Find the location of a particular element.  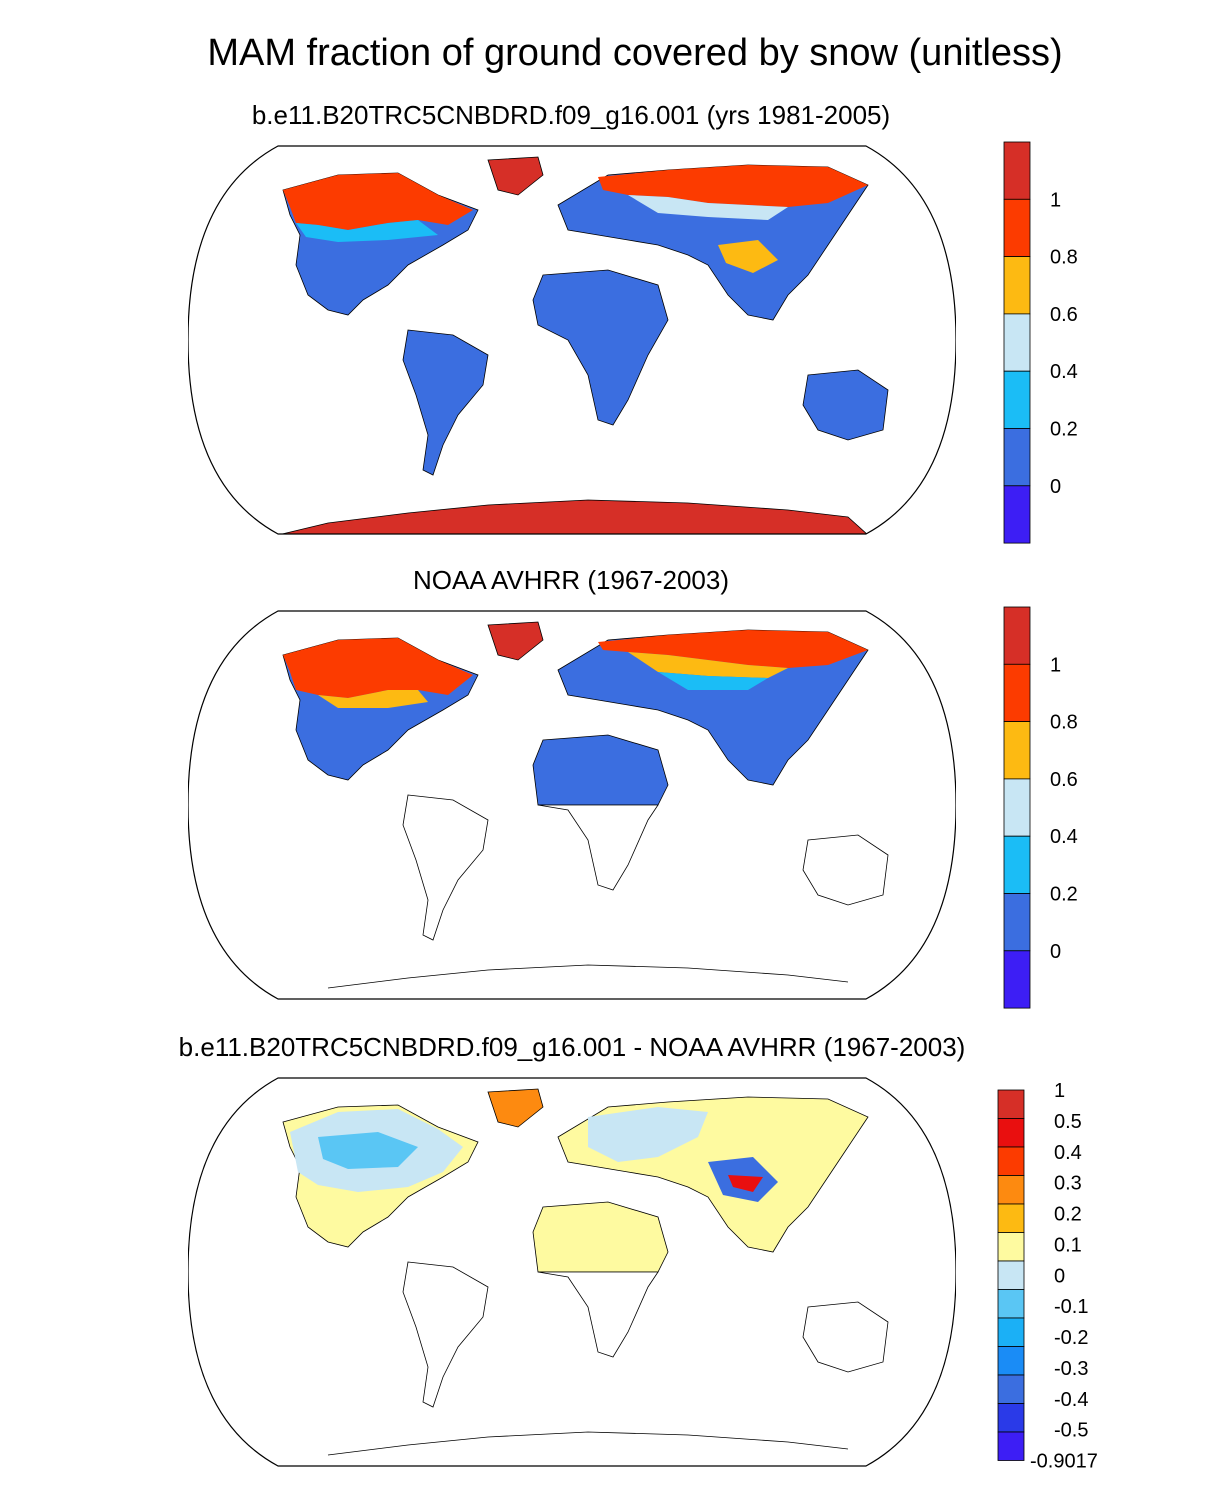

panel-3-tibet-diff-red is located at coordinates (745, 1183).